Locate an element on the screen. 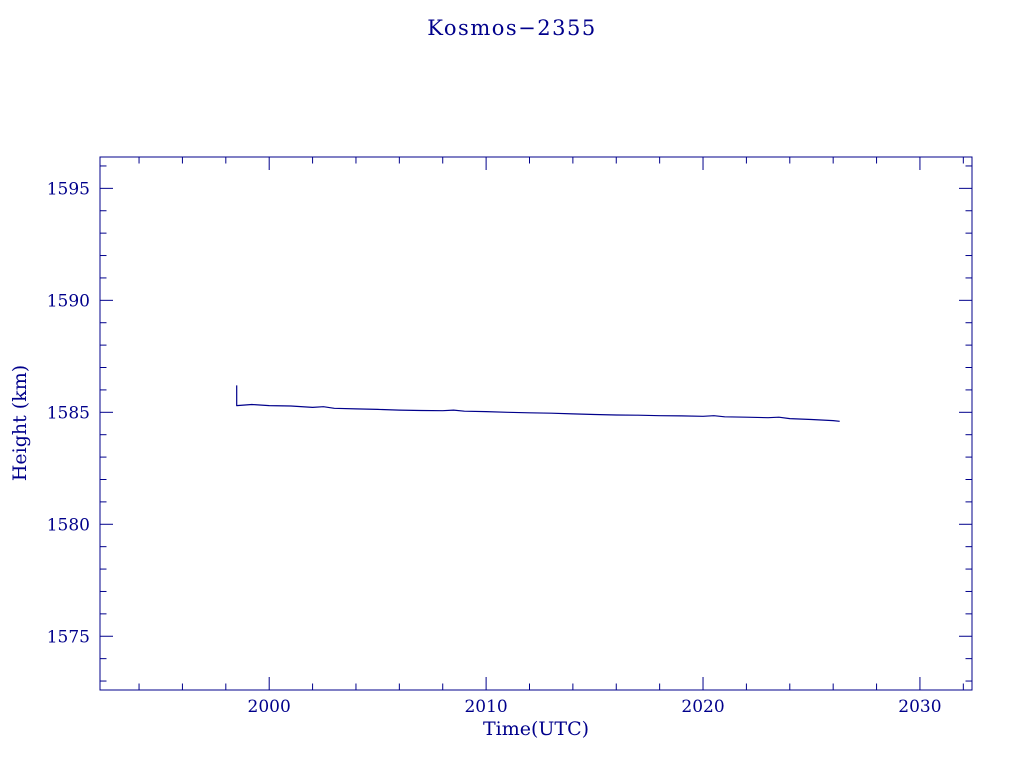  x-tick-label: 2020 is located at coordinates (702, 707).